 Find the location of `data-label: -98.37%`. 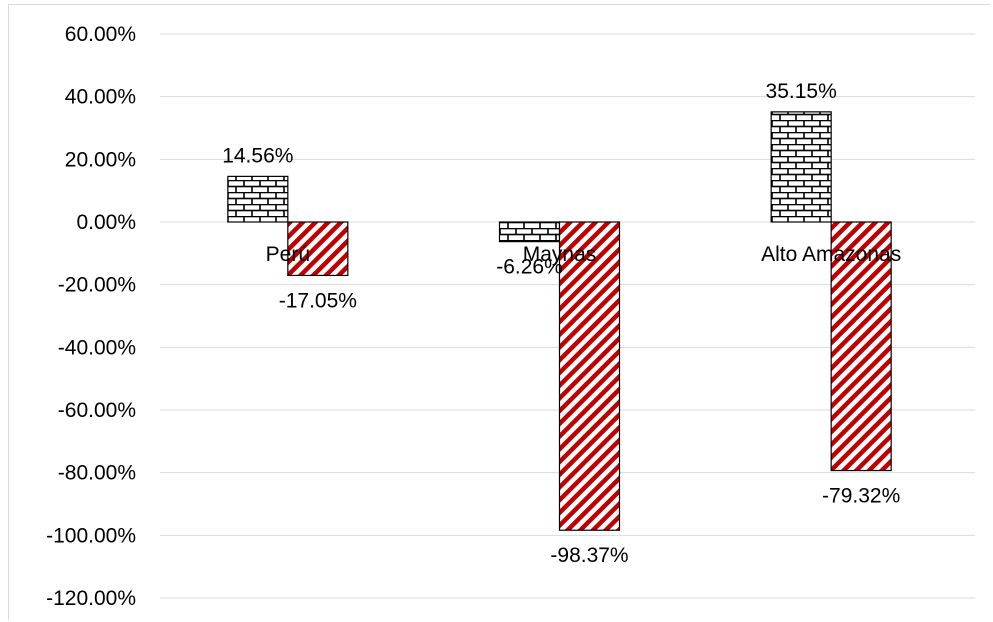

data-label: -98.37% is located at coordinates (589, 555).